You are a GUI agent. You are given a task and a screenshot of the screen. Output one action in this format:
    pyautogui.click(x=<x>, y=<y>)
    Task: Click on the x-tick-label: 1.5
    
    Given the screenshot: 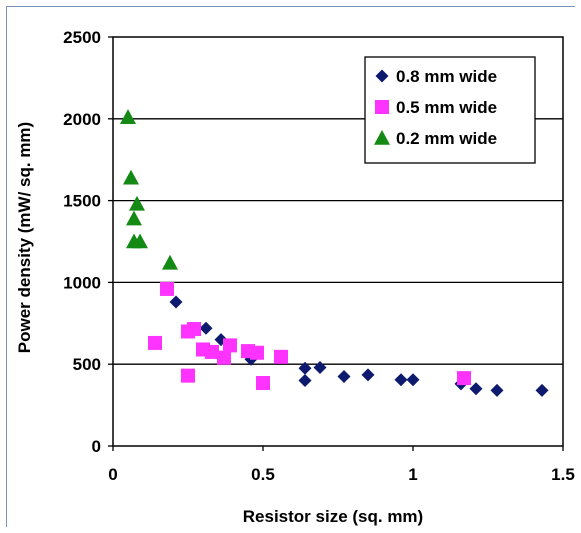 What is the action you would take?
    pyautogui.click(x=563, y=474)
    